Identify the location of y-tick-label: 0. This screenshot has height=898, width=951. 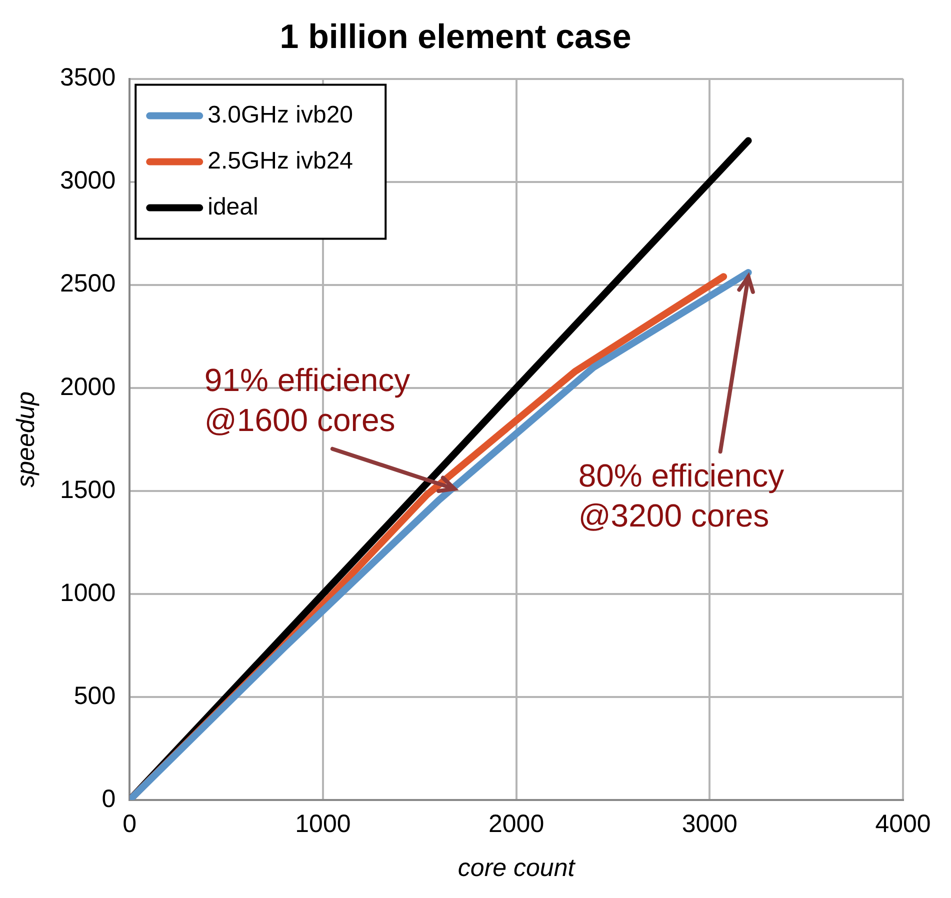
(109, 798).